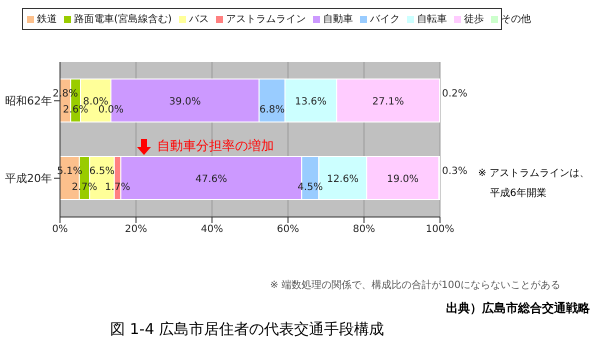 This screenshot has width=600, height=360. What do you see at coordinates (198, 19) in the screenshot?
I see `legend-label: バス` at bounding box center [198, 19].